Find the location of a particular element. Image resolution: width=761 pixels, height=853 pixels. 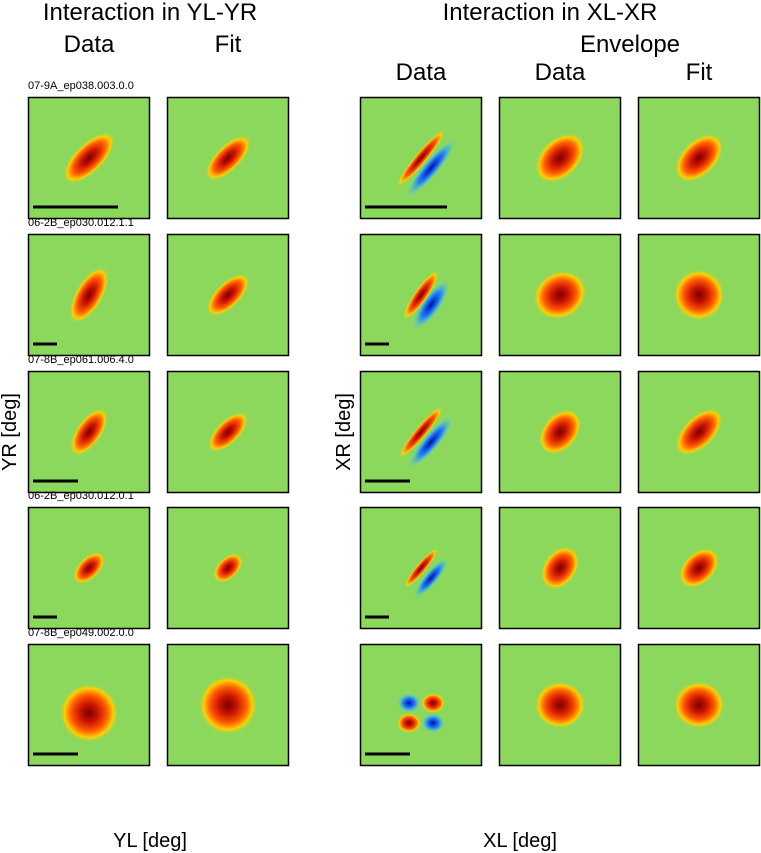

column-header: Envelope is located at coordinates (630, 44).